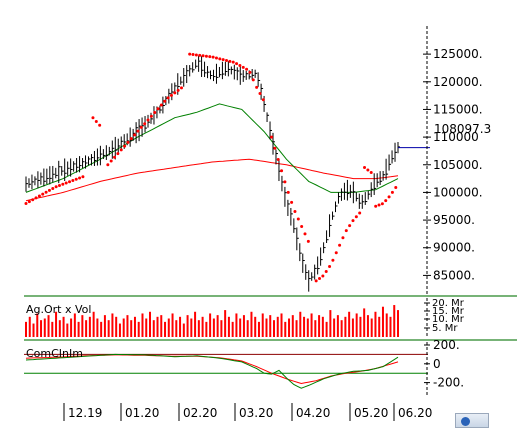 The width and height of the screenshot is (517, 428). What do you see at coordinates (472, 420) in the screenshot?
I see `app-globe-icon` at bounding box center [472, 420].